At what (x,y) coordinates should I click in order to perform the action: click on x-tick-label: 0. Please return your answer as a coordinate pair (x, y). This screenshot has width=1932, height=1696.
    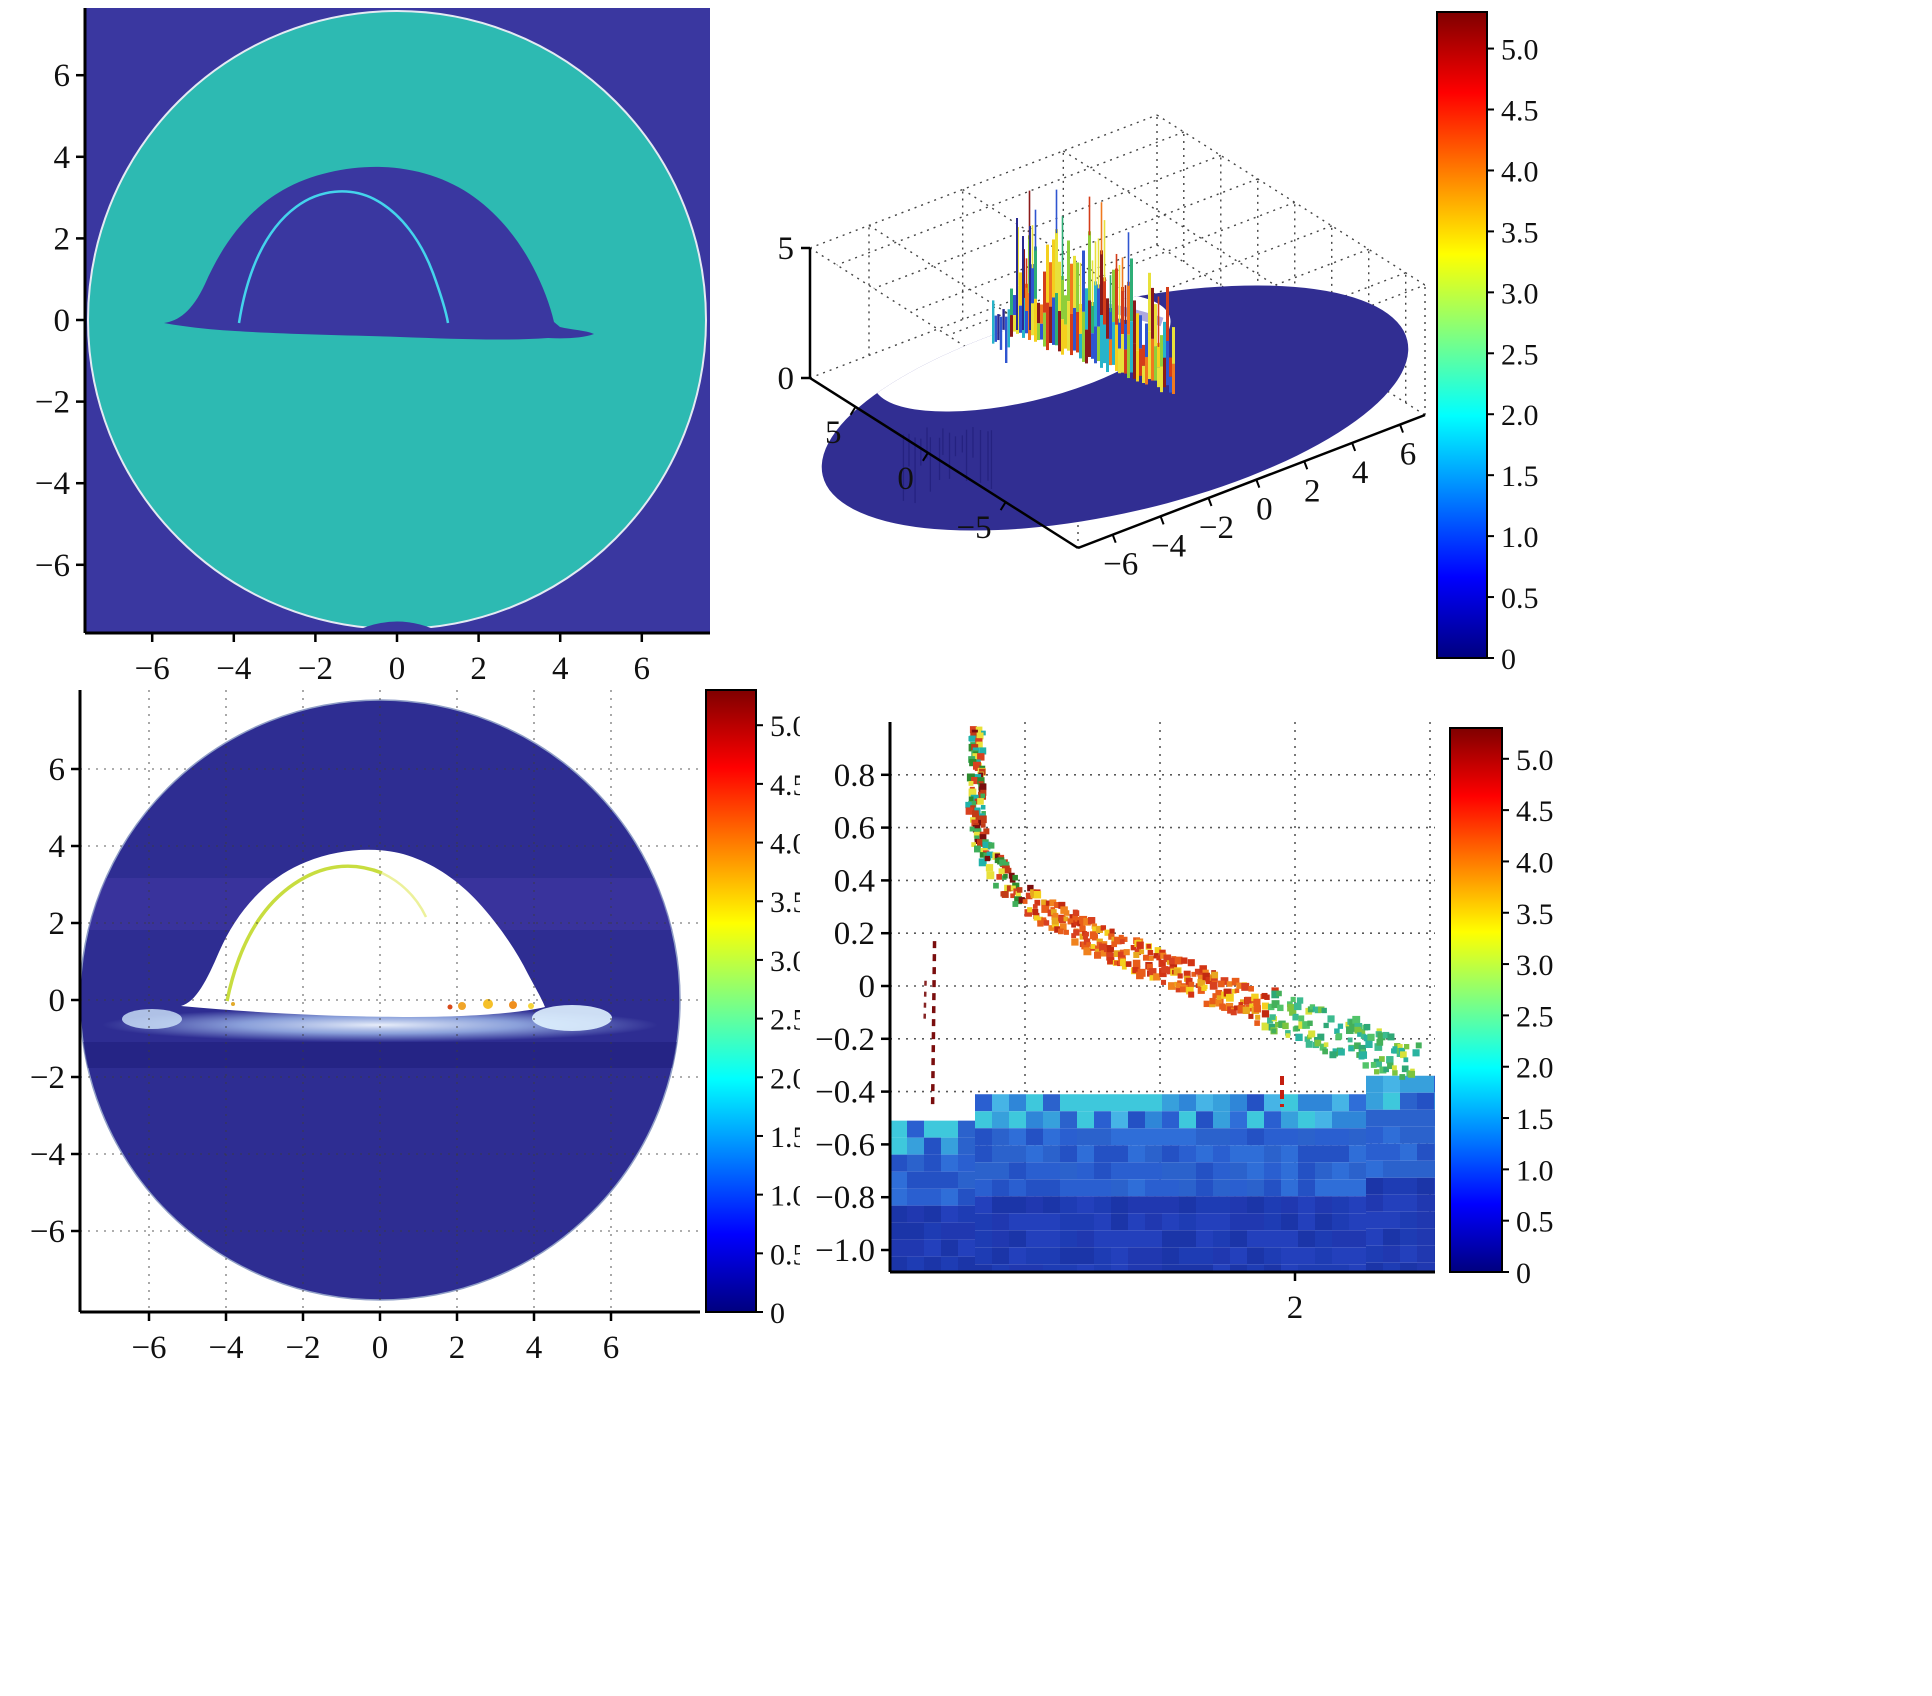
    Looking at the image, I should click on (397, 665).